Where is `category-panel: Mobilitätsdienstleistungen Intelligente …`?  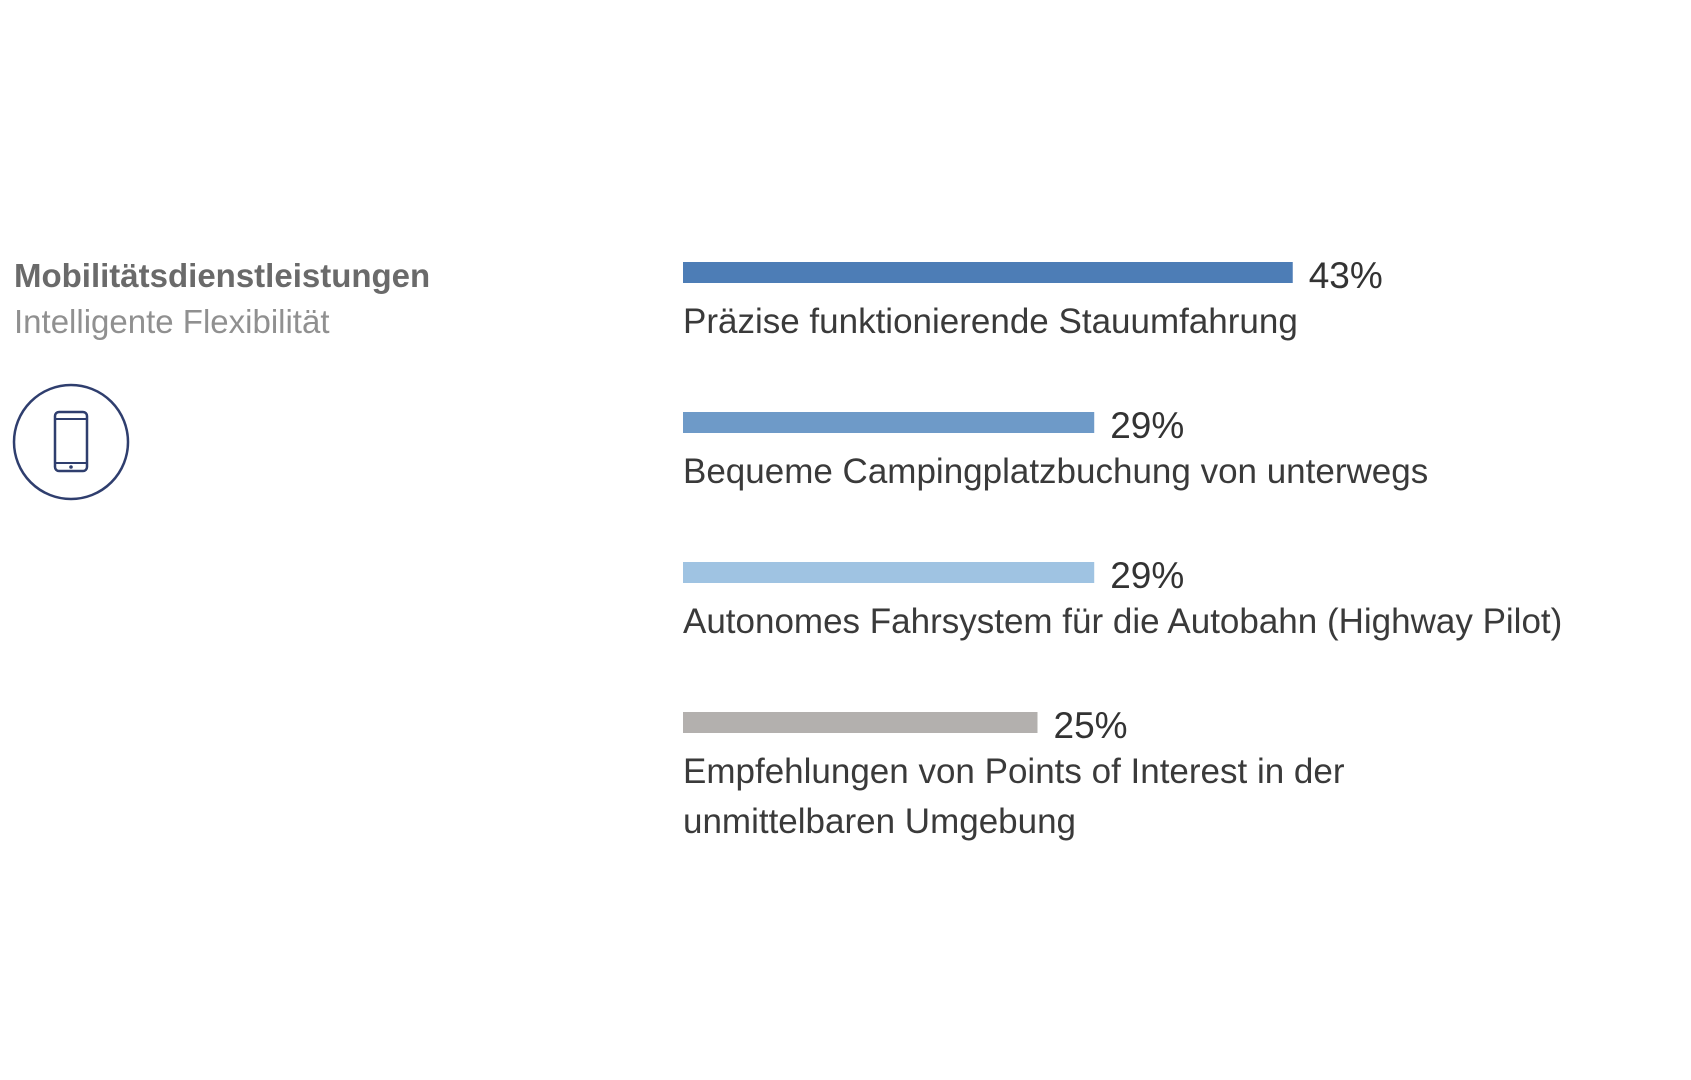
category-panel: Mobilitätsdienstleistungen Intelligente … is located at coordinates (294, 299).